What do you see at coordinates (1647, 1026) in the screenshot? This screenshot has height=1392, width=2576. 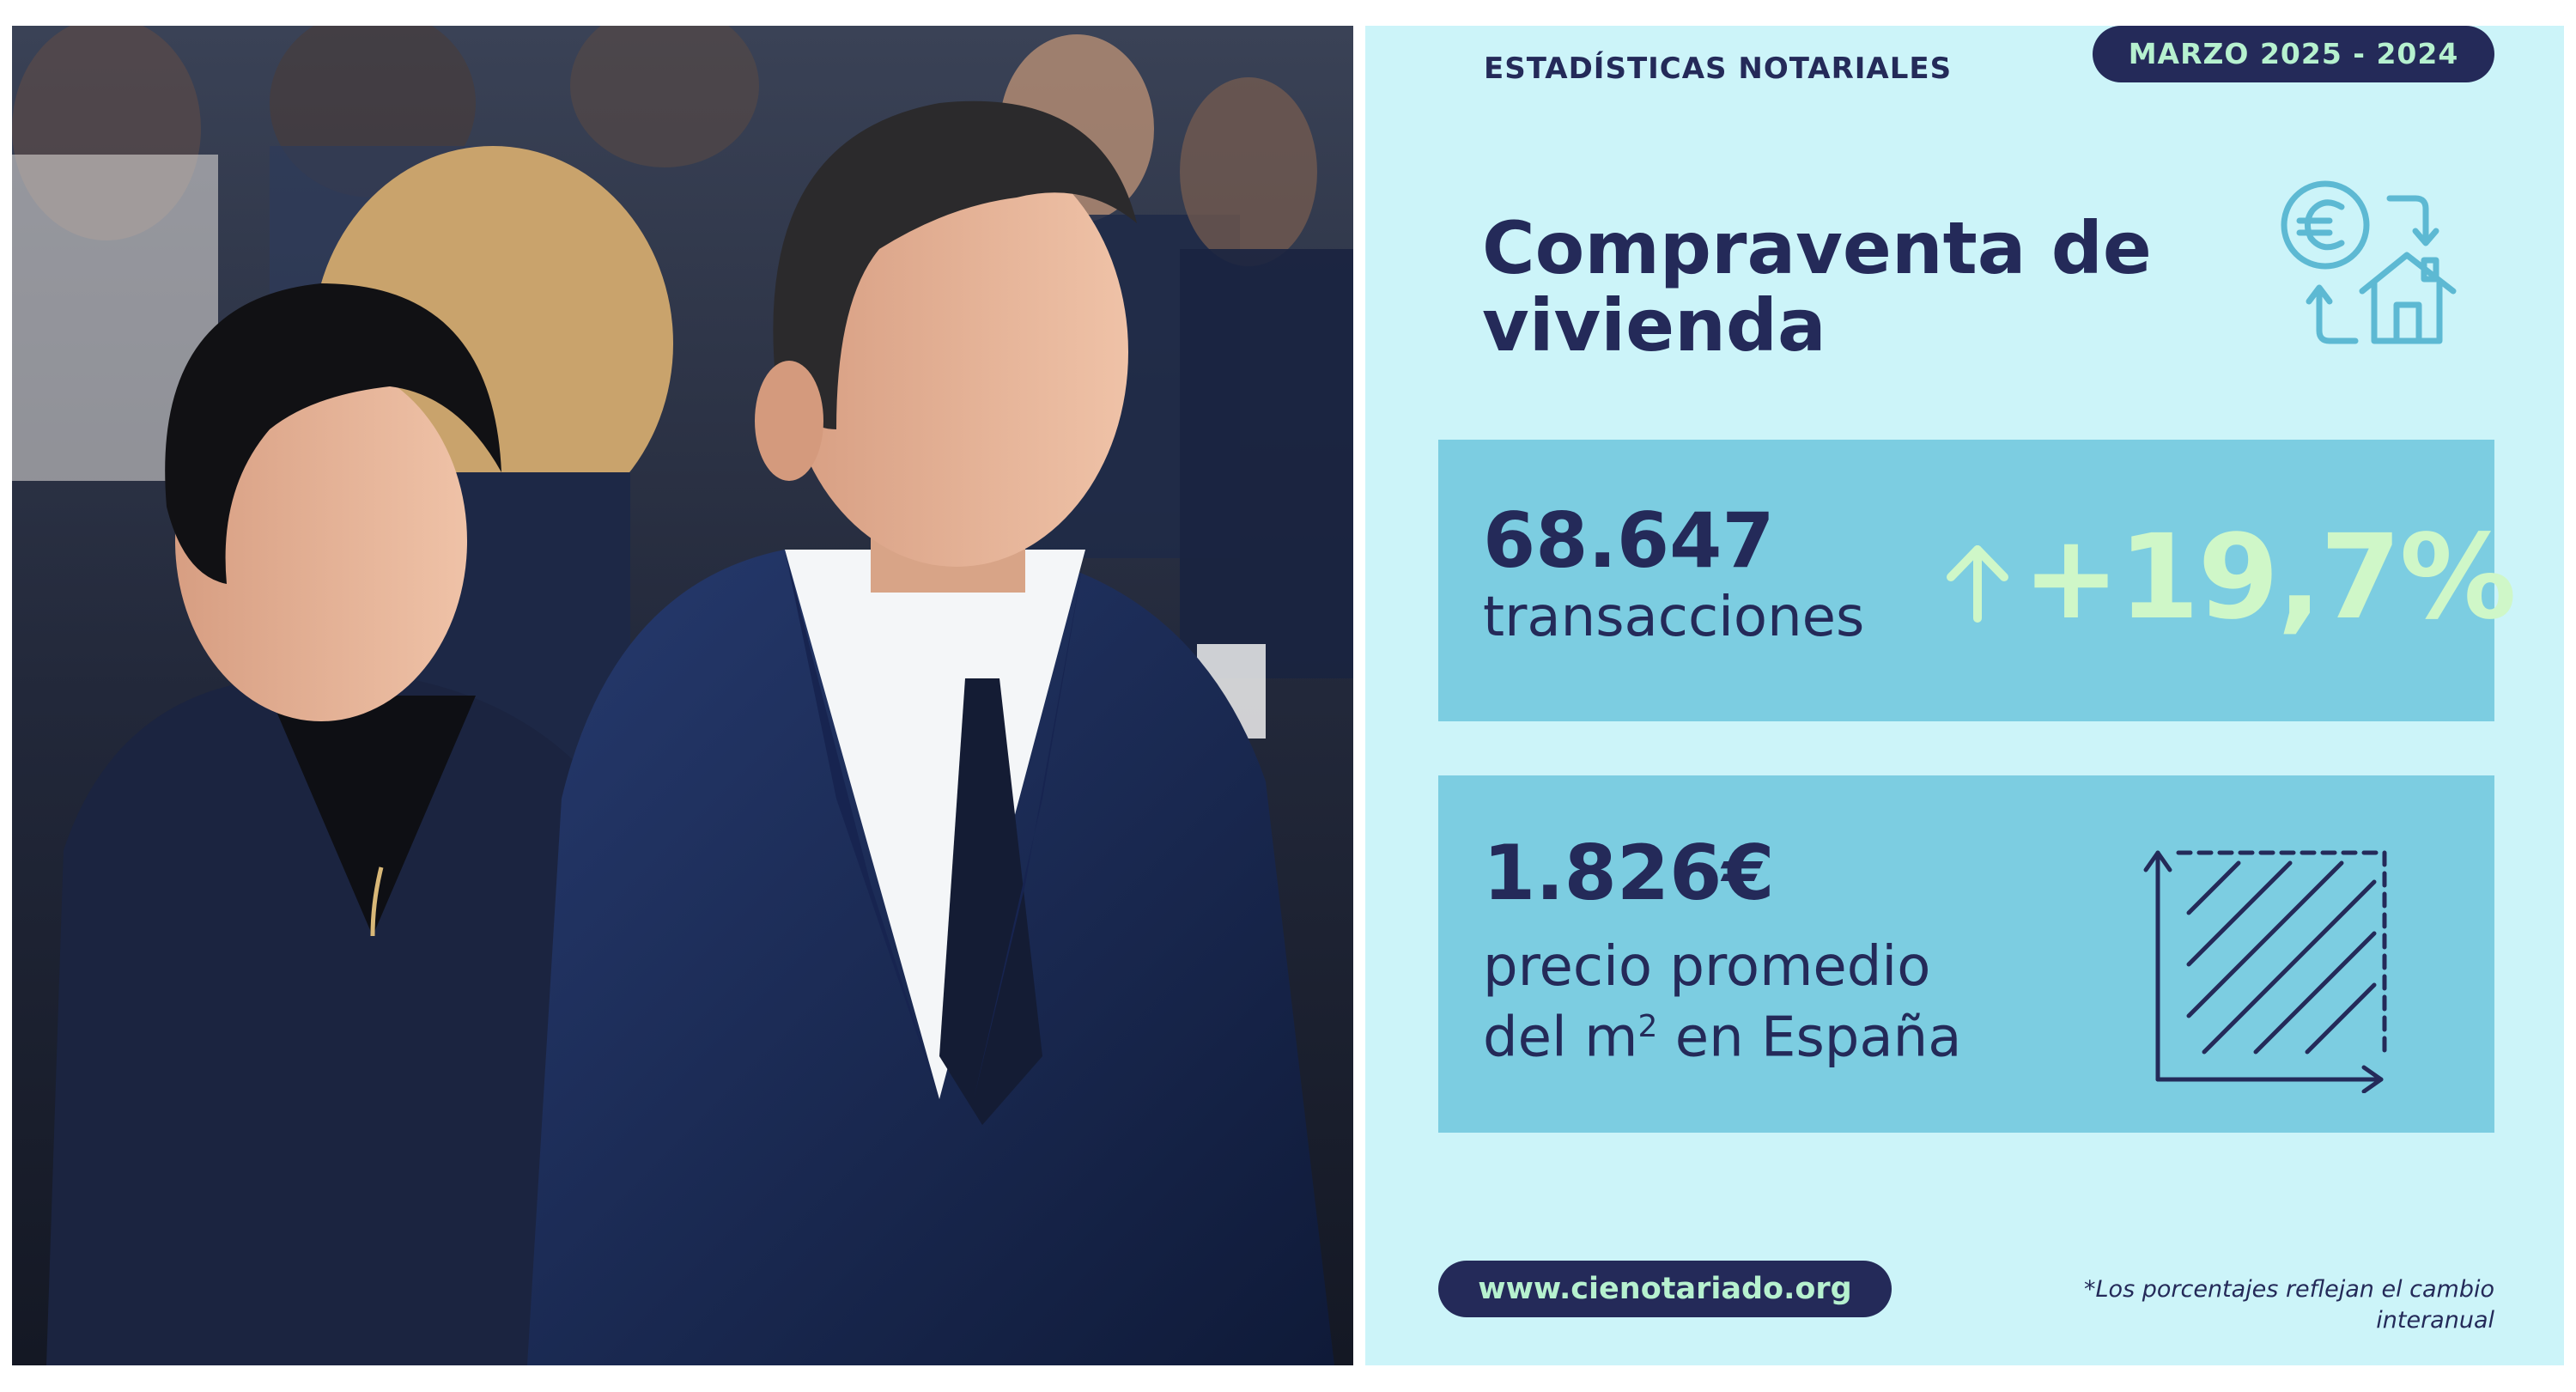 I see `price-label-sup: 2` at bounding box center [1647, 1026].